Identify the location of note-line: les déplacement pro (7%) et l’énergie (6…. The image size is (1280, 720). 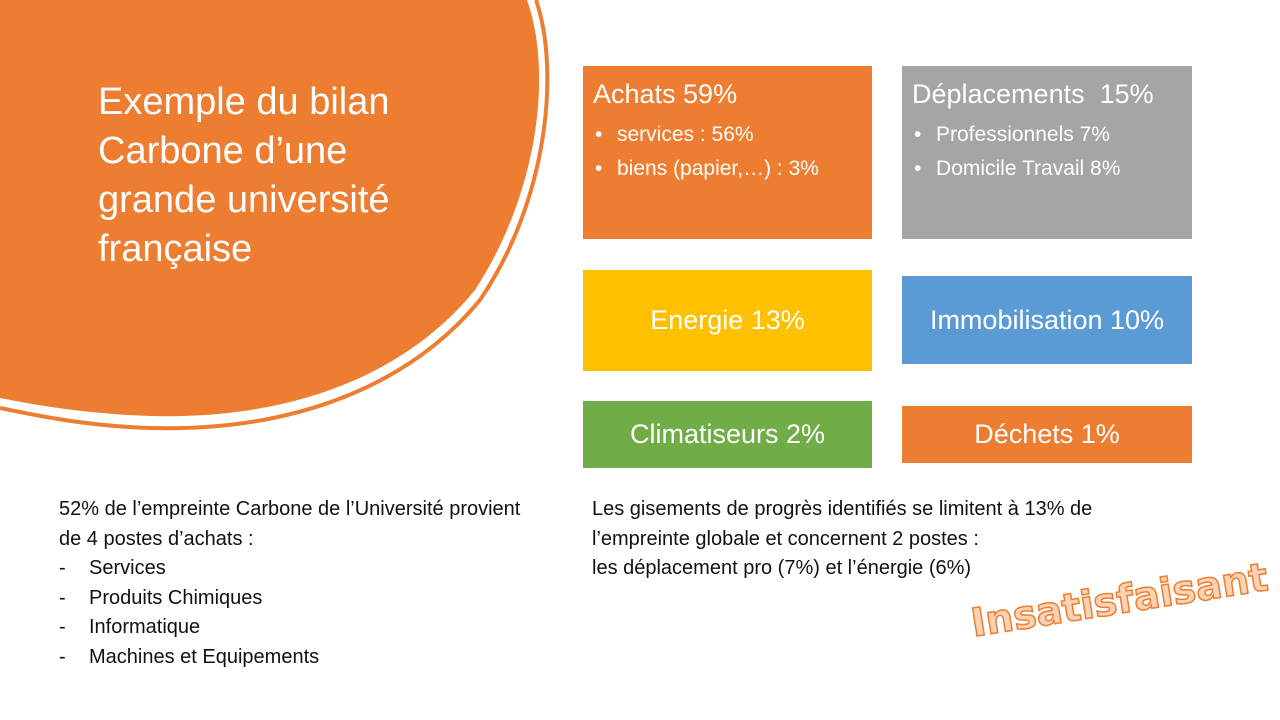
(782, 568).